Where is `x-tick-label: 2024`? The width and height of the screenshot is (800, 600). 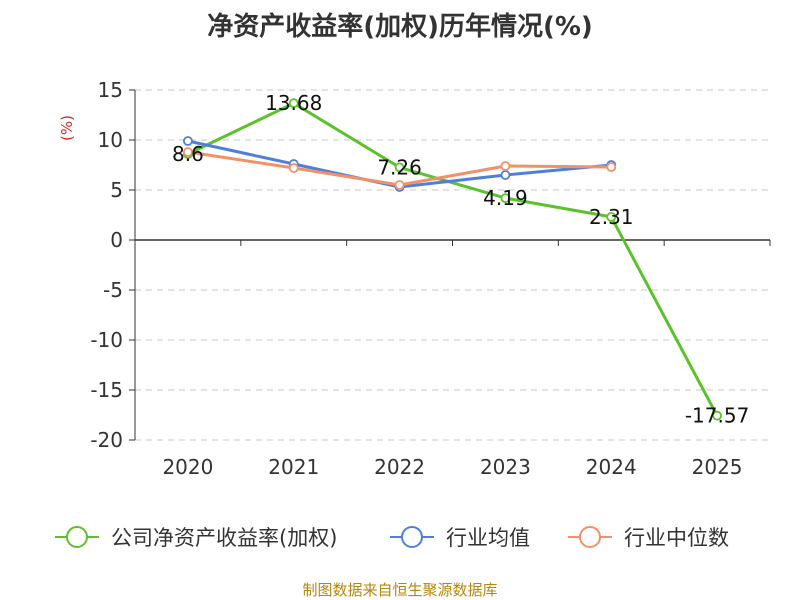 x-tick-label: 2024 is located at coordinates (611, 467).